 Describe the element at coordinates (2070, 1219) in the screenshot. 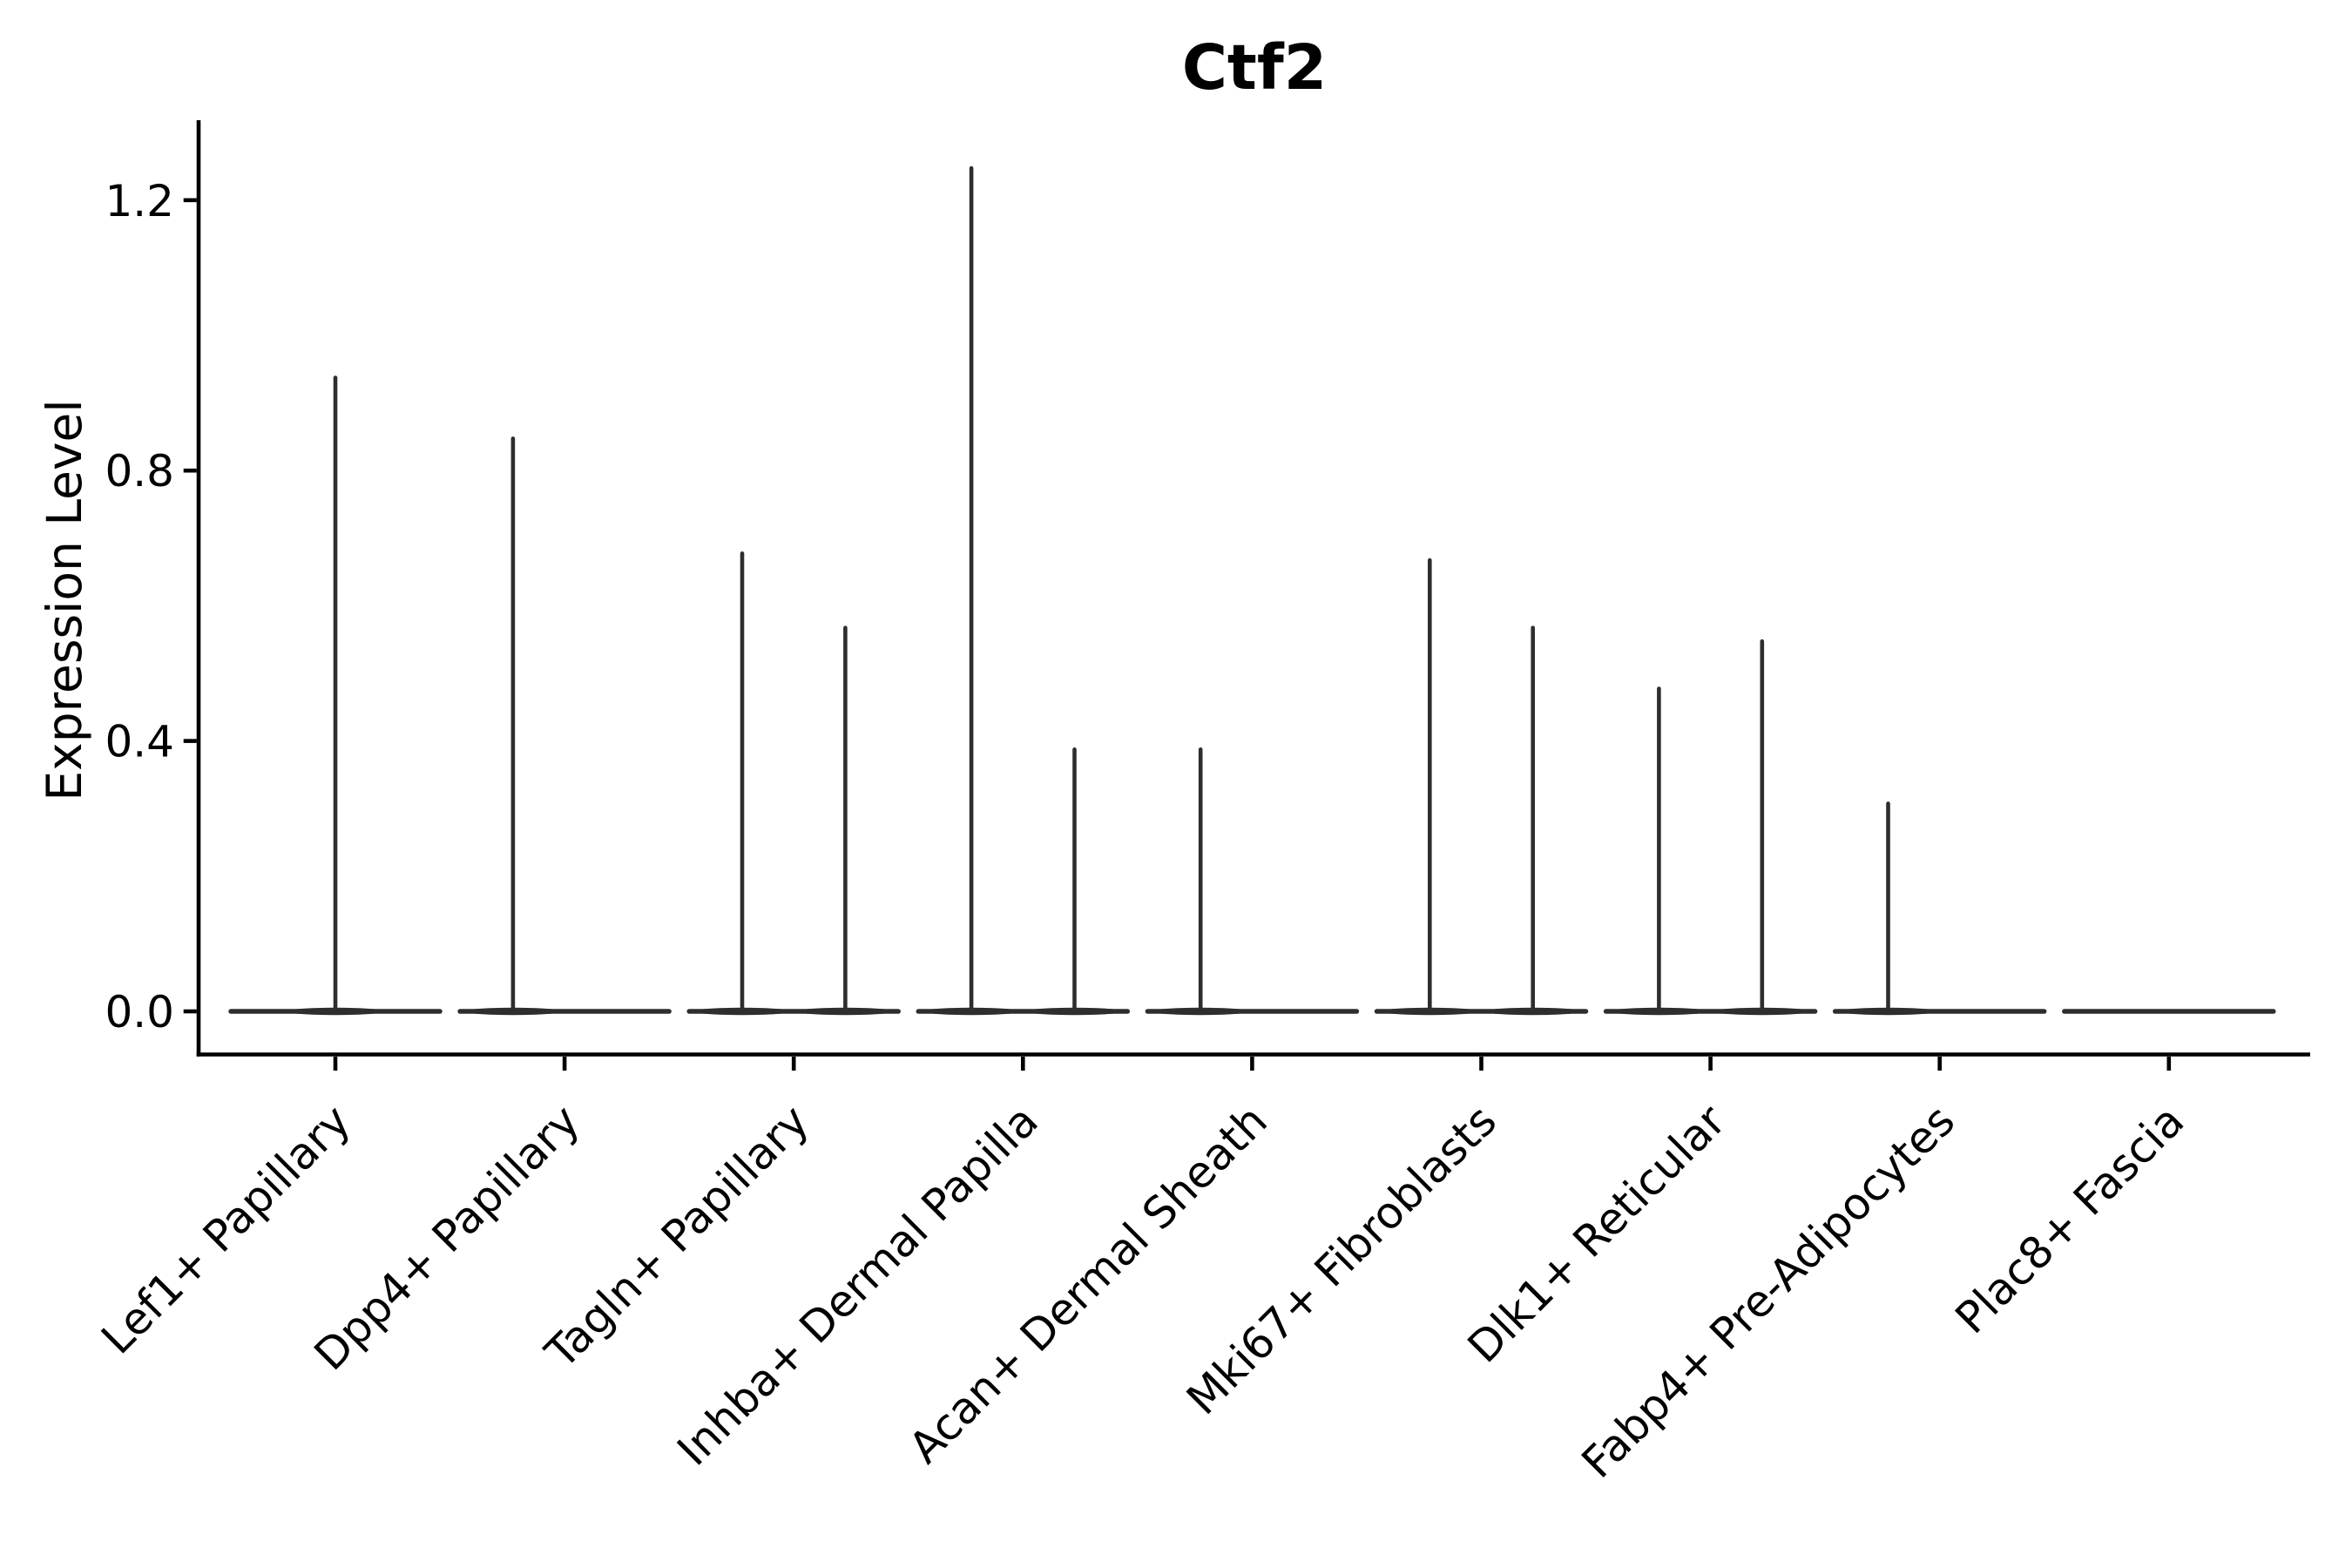

I see `x-tick-label: Plac8+ Fascia` at that location.